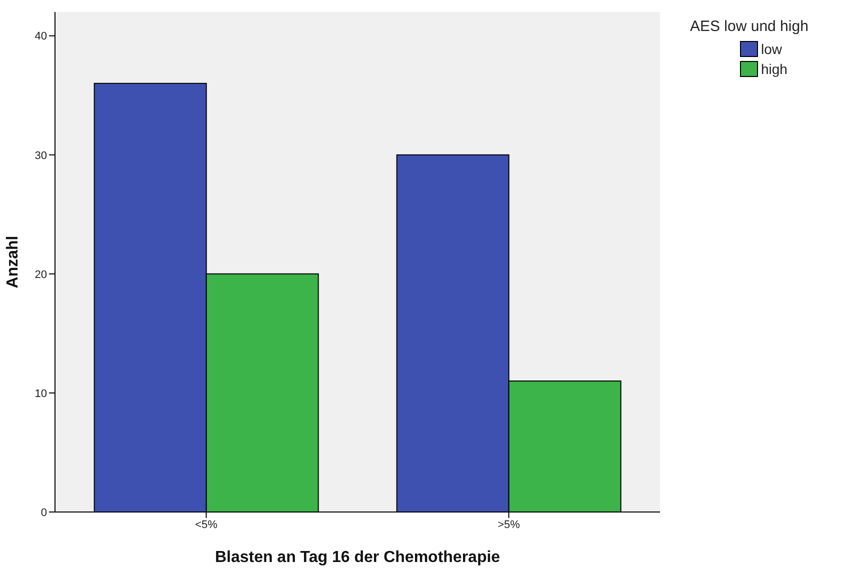  Describe the element at coordinates (774, 69) in the screenshot. I see `legend-label: high` at that location.